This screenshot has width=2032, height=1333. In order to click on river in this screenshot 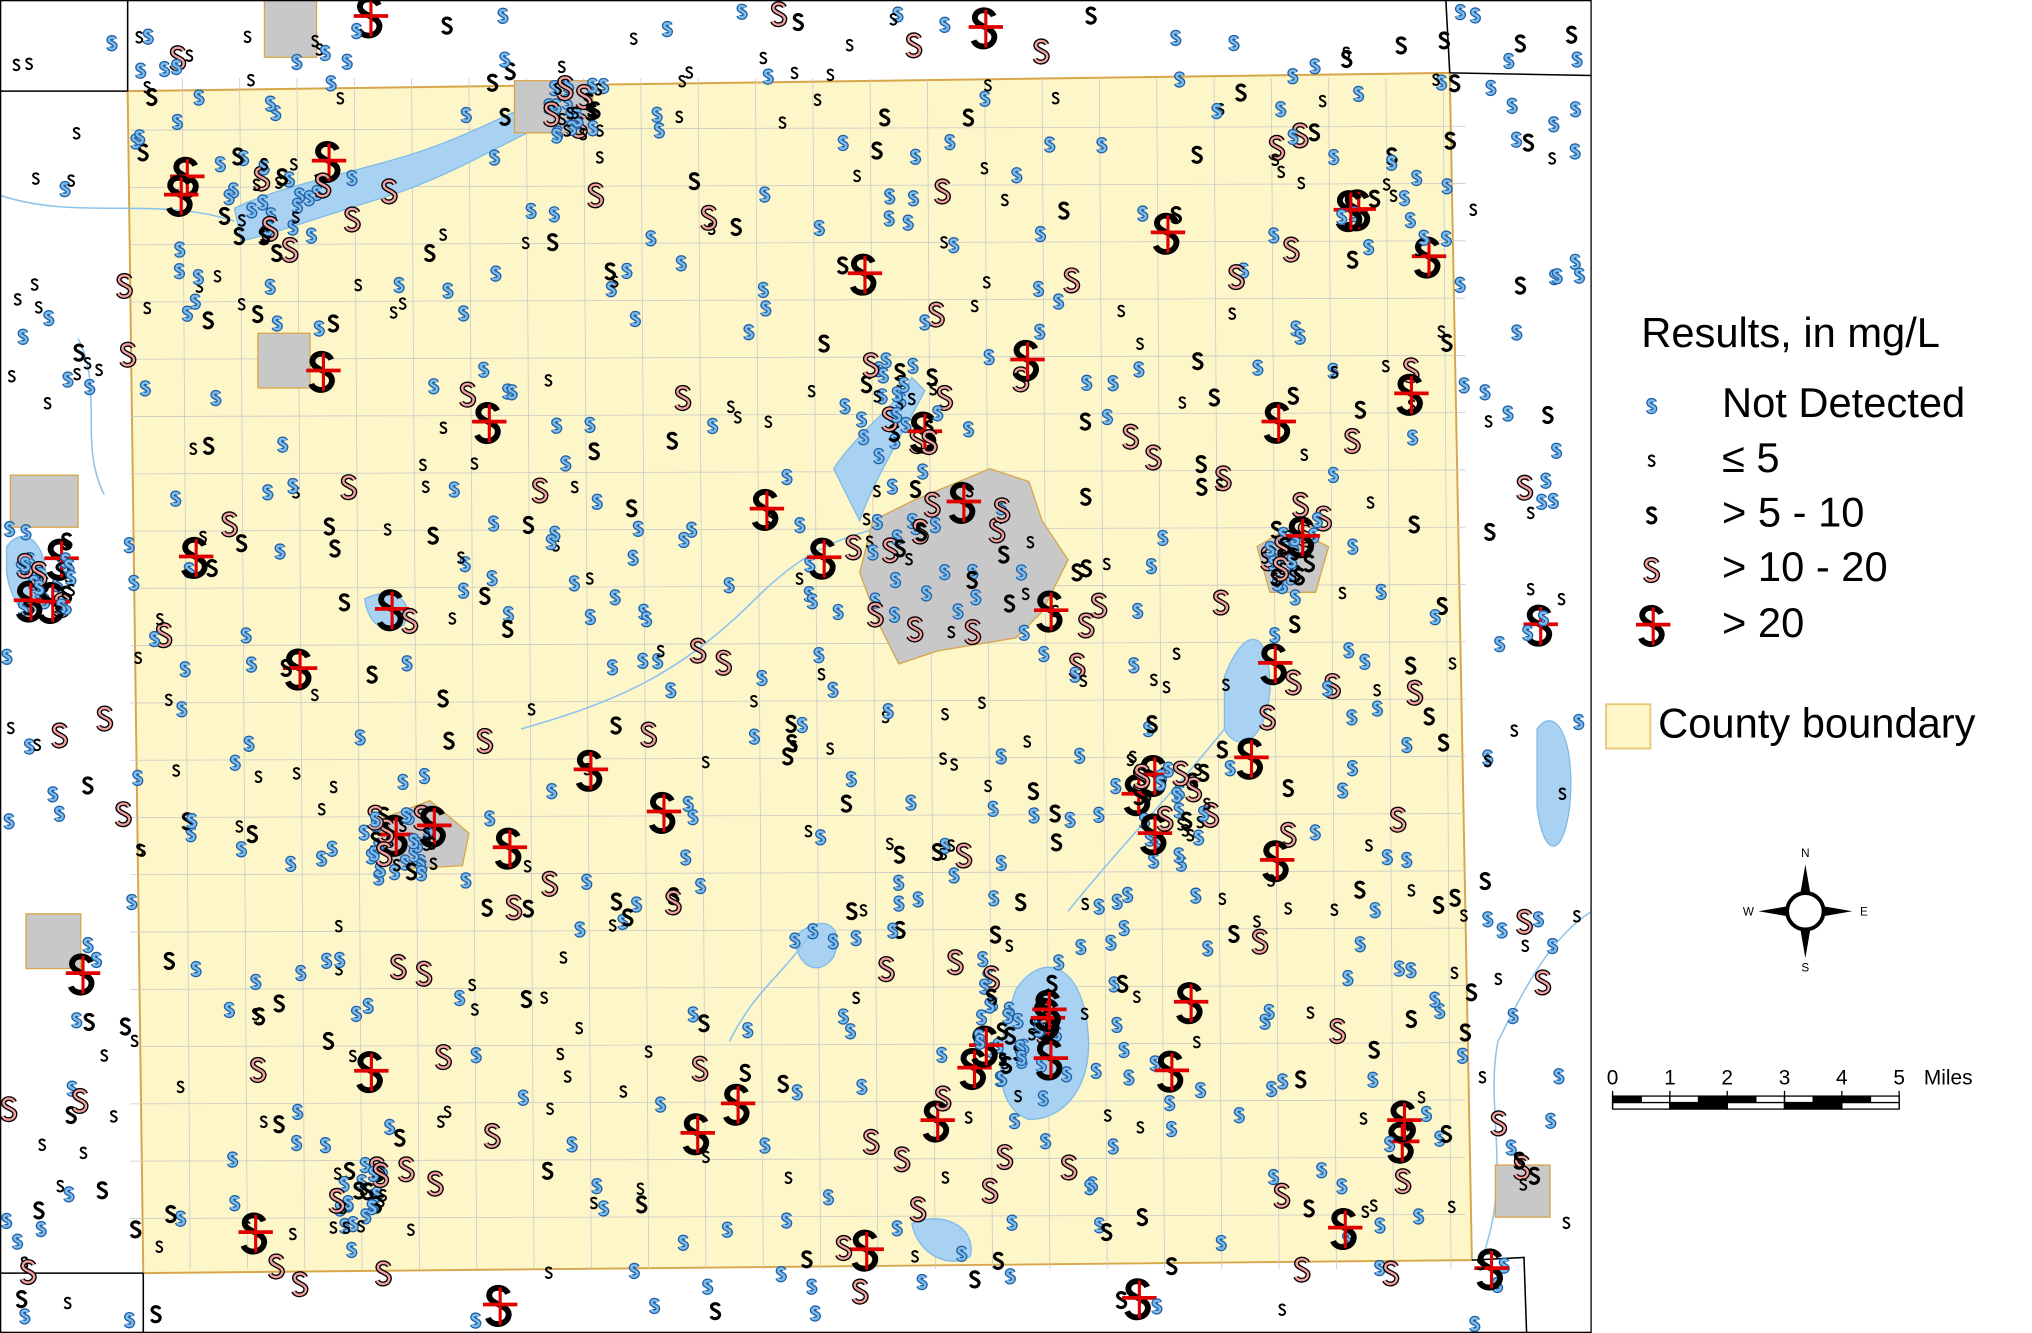, I will do `click(768, 989)`.